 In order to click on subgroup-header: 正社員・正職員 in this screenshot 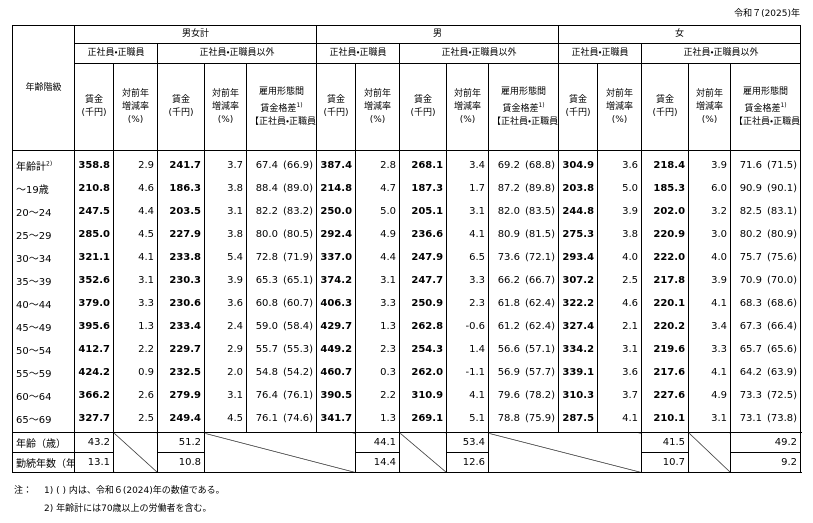, I will do `click(116, 53)`.